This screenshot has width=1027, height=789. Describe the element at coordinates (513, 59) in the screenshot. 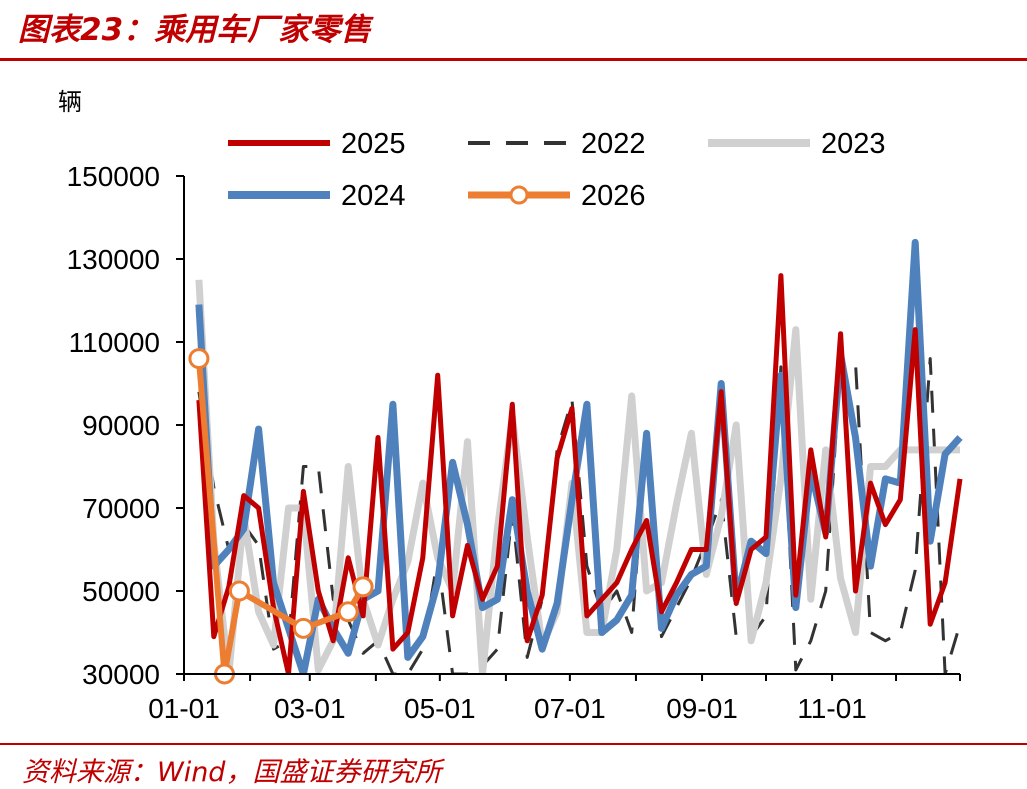

I see `title-divider` at that location.